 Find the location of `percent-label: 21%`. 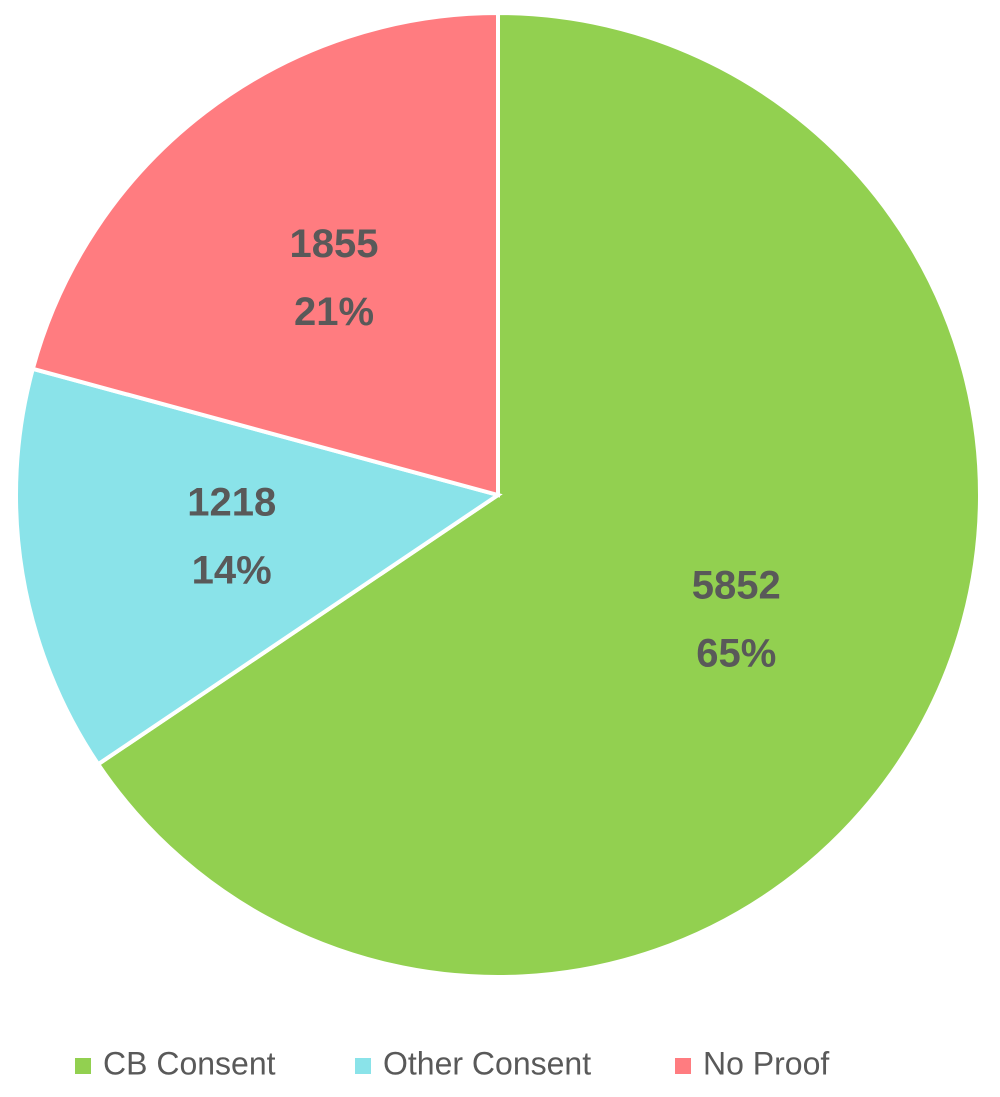

percent-label: 21% is located at coordinates (334, 312).